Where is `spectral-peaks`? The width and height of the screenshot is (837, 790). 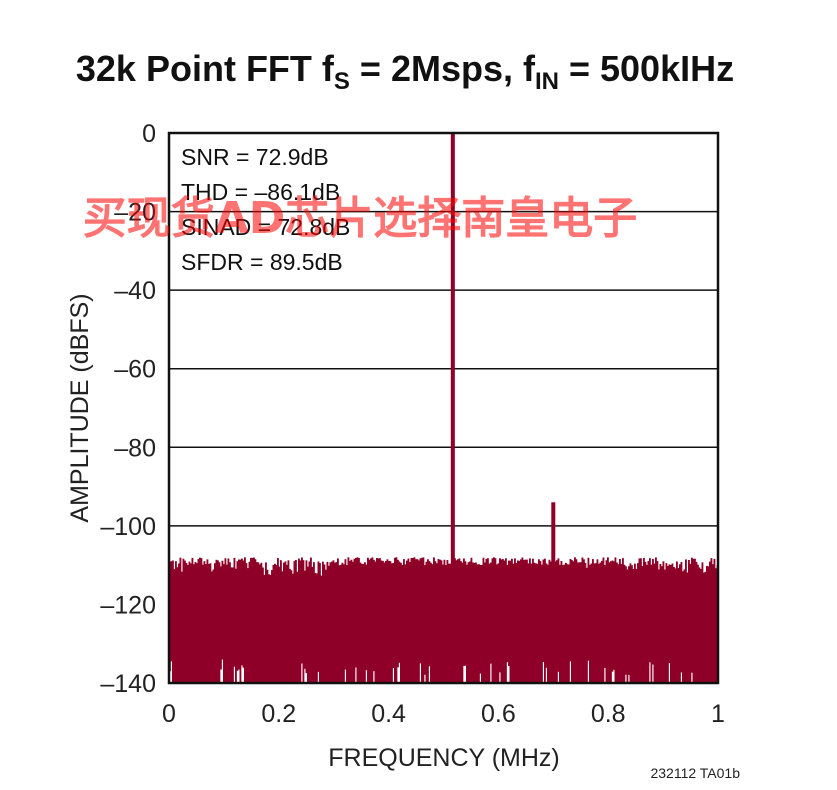 spectral-peaks is located at coordinates (503, 408).